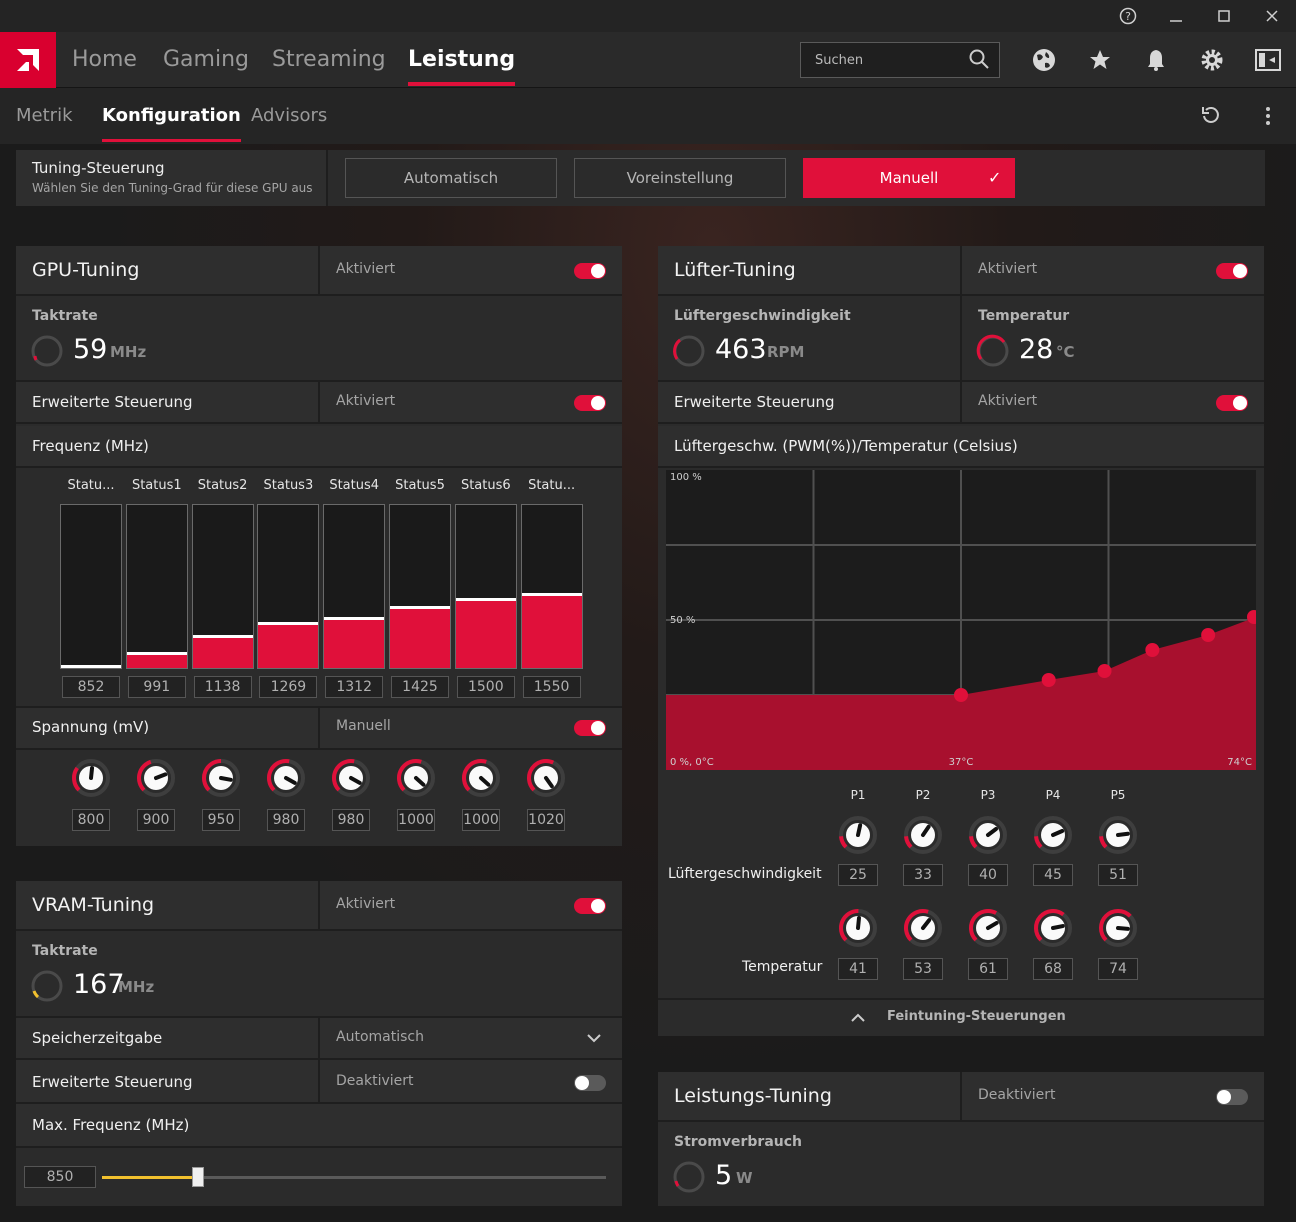 The image size is (1296, 1222). I want to click on amd-logo-icon, so click(28, 60).